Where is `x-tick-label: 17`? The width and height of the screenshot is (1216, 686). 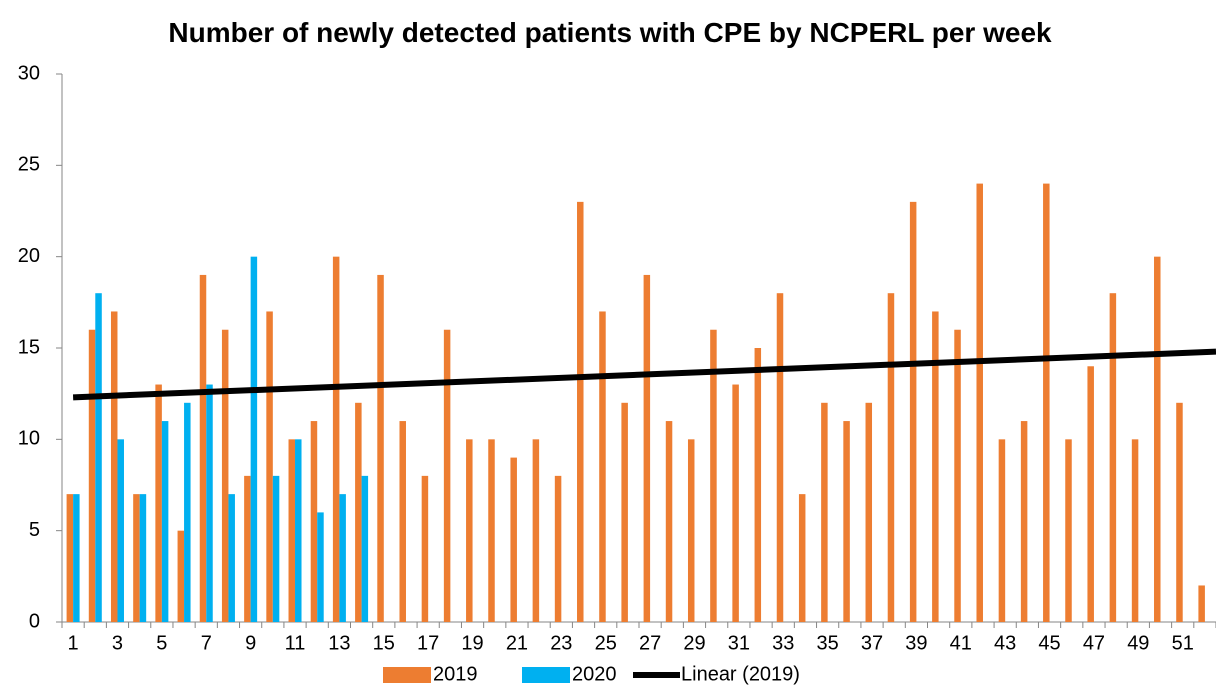 x-tick-label: 17 is located at coordinates (428, 643).